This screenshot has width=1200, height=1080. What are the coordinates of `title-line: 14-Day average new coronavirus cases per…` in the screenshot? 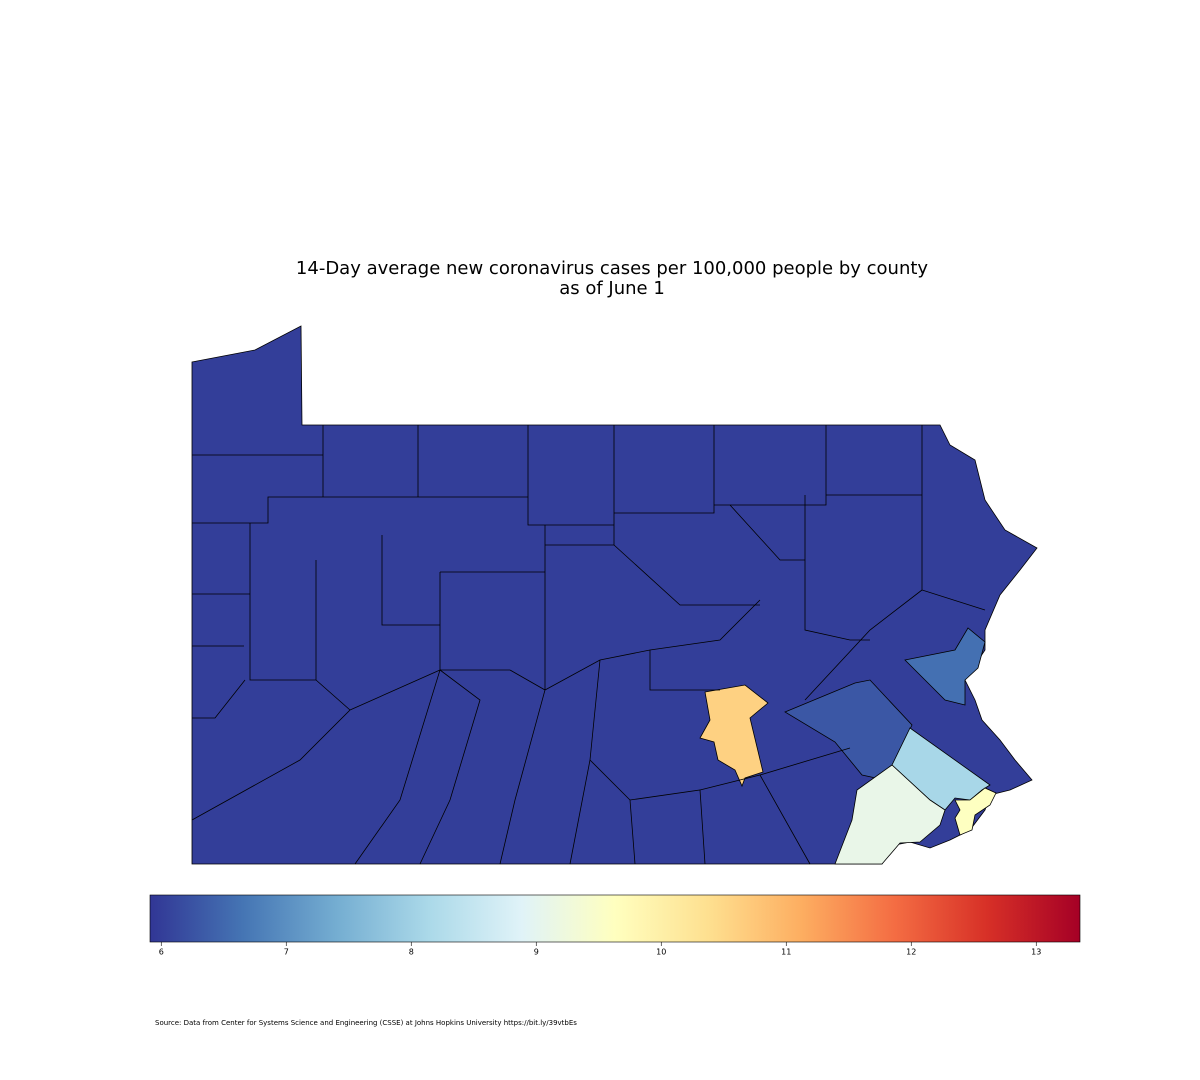 It's located at (612, 268).